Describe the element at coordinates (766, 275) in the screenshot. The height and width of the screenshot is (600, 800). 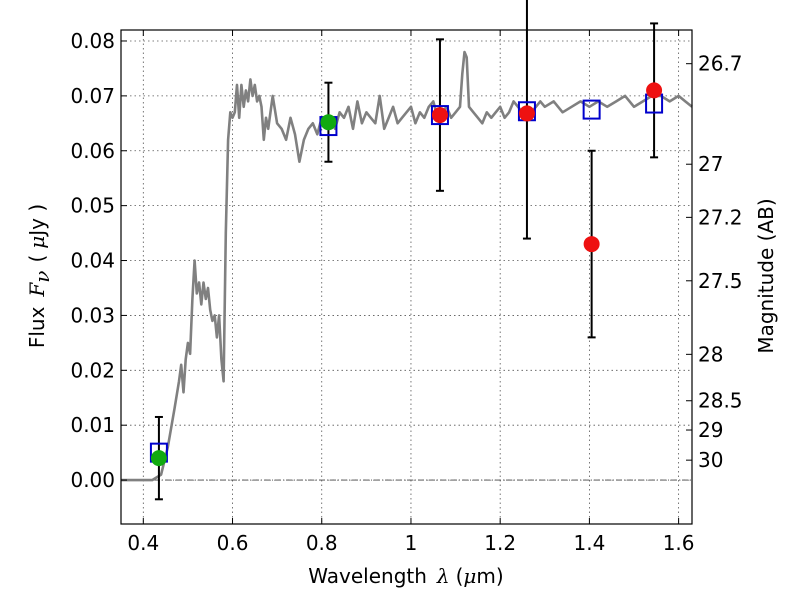
I see `y2-axis-title: Magnitude (AB)` at that location.